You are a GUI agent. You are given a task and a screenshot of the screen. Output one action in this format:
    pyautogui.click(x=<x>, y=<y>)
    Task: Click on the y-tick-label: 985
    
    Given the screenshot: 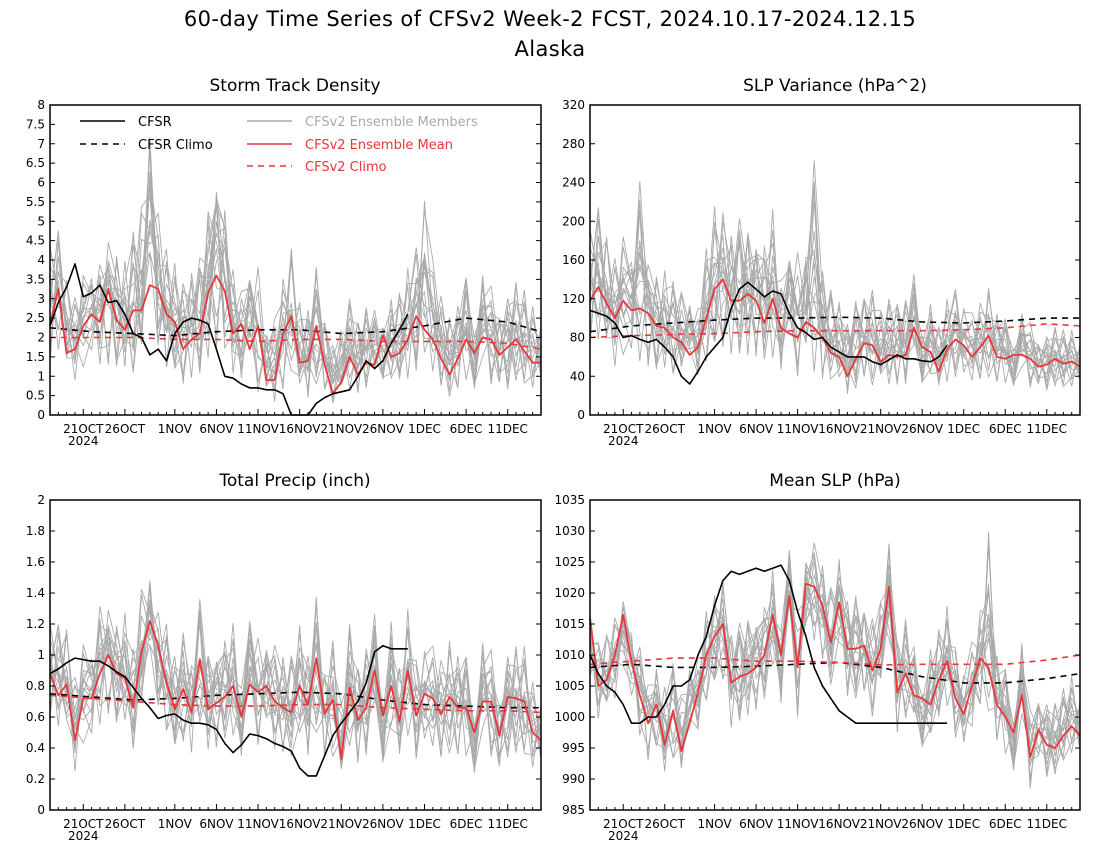 What is the action you would take?
    pyautogui.click(x=573, y=810)
    